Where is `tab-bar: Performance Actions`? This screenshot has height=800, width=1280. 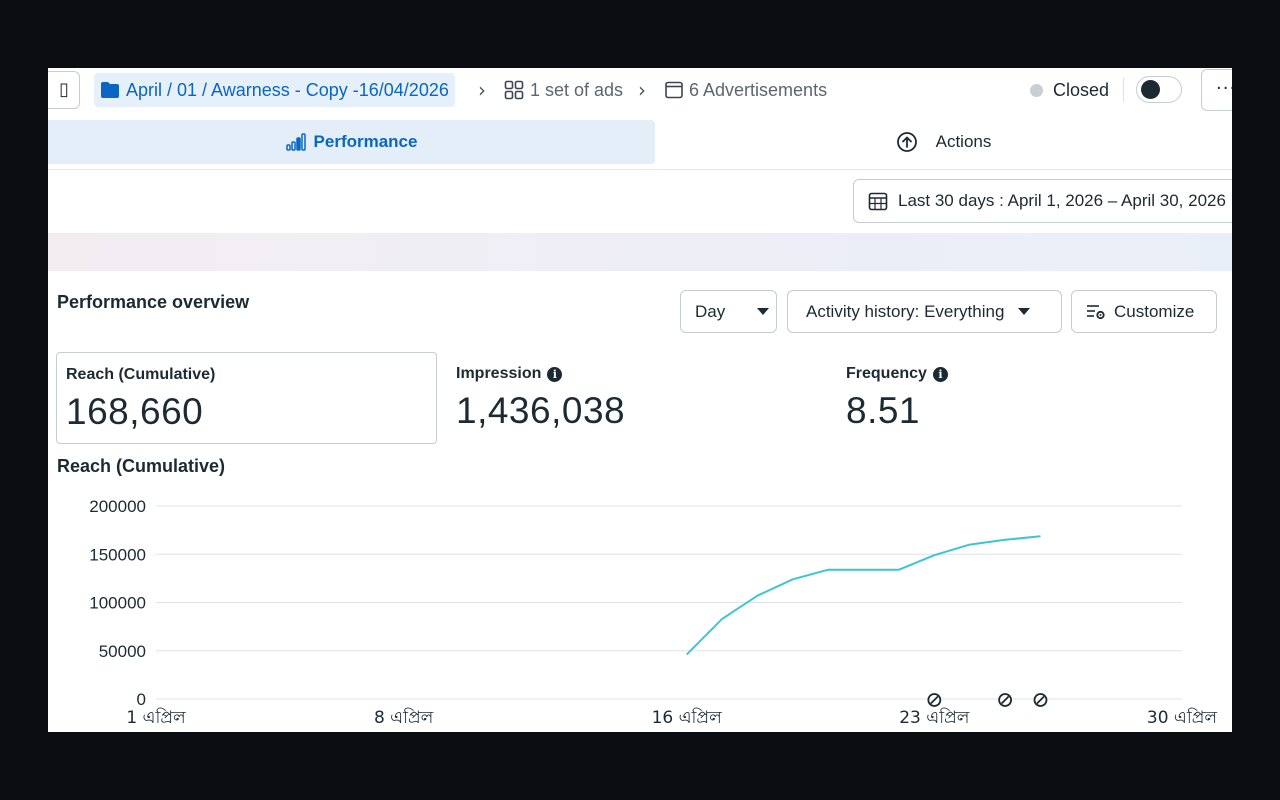 tab-bar: Performance Actions is located at coordinates (640, 145).